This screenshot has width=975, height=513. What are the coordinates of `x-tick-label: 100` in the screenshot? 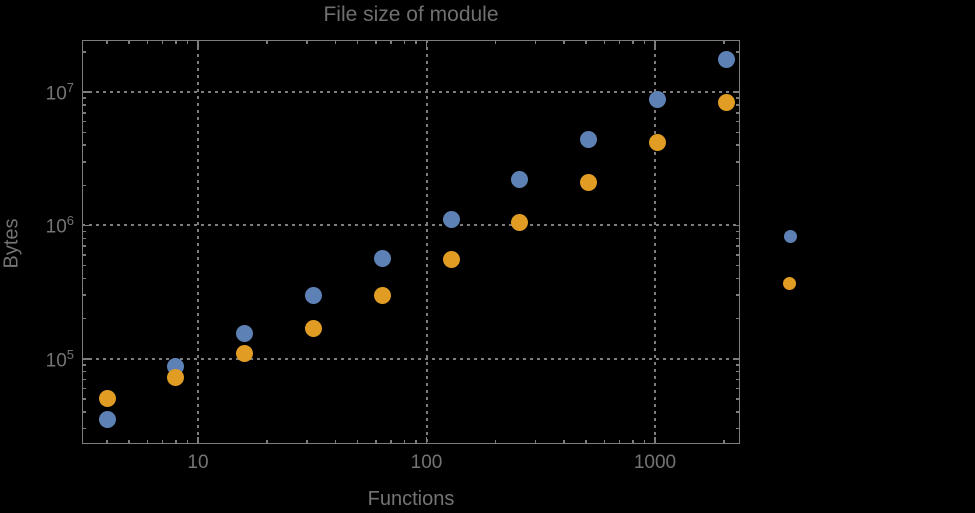 It's located at (426, 462).